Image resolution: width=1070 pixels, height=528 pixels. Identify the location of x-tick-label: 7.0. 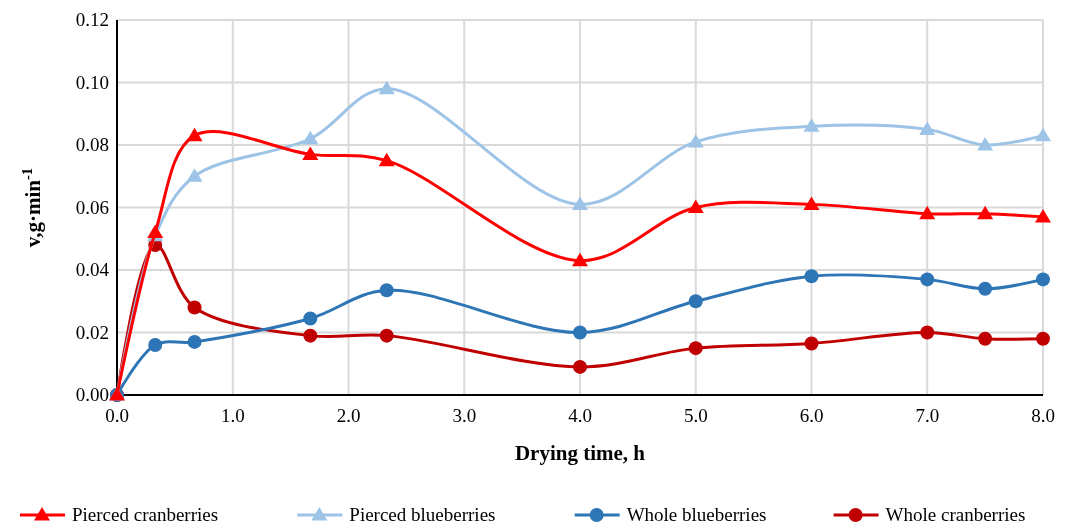
(927, 415).